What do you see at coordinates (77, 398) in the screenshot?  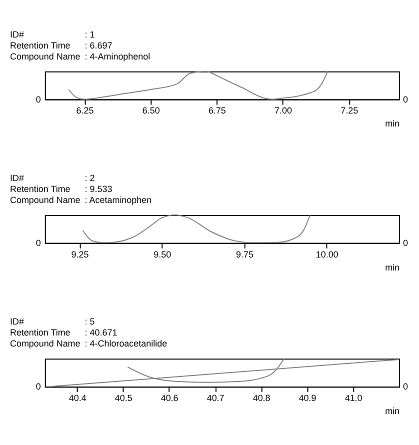 I see `x-tick-label: 40.4` at bounding box center [77, 398].